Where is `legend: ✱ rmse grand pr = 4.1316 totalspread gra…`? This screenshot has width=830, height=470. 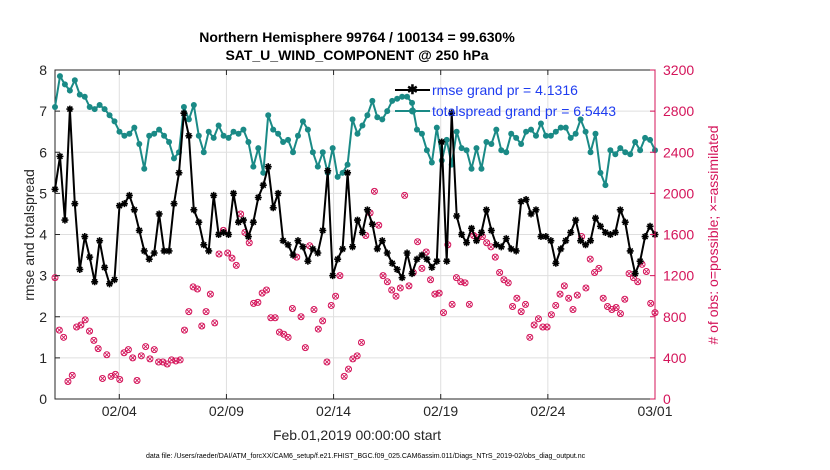
legend: ✱ rmse grand pr = 4.1316 totalspread gra… is located at coordinates (505, 100).